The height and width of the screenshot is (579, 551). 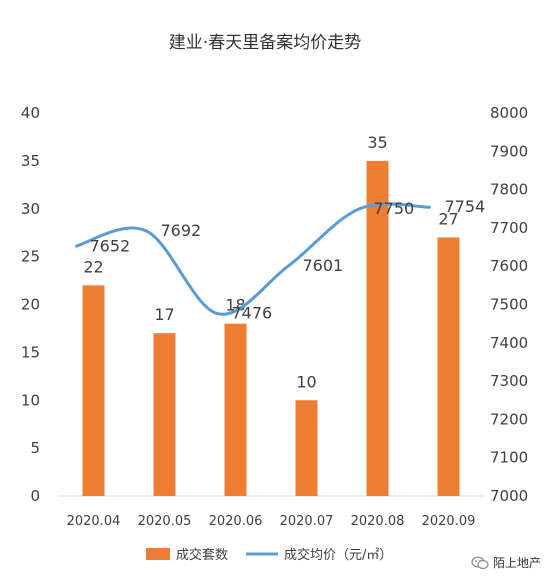 I want to click on bar-data-label: 18, so click(x=235, y=305).